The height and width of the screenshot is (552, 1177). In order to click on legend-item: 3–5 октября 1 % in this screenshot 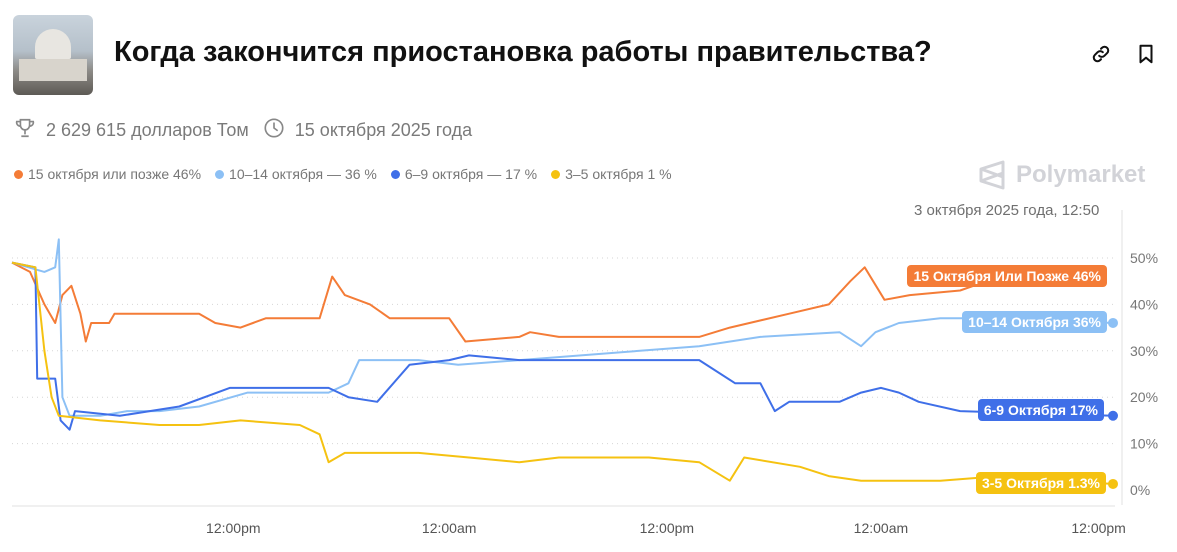, I will do `click(611, 174)`.